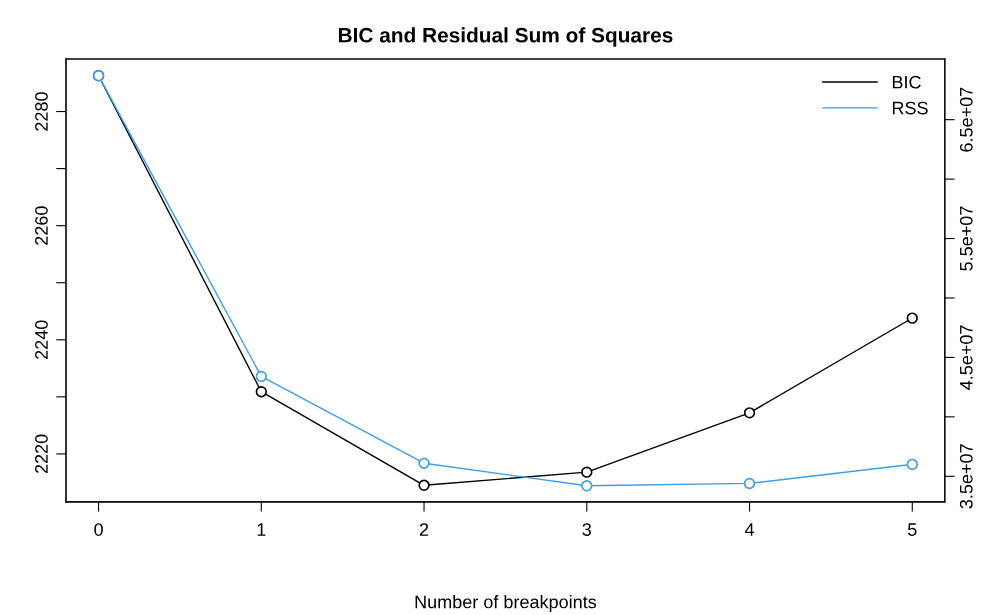 The width and height of the screenshot is (1003, 615). What do you see at coordinates (41, 339) in the screenshot?
I see `y-tick-label: 2240` at bounding box center [41, 339].